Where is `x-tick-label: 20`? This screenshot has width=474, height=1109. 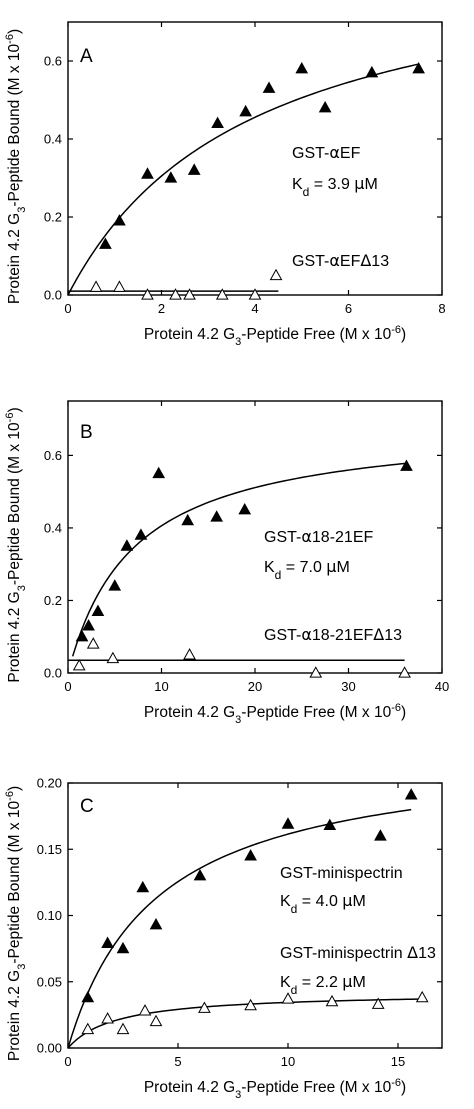 x-tick-label: 20 is located at coordinates (255, 686).